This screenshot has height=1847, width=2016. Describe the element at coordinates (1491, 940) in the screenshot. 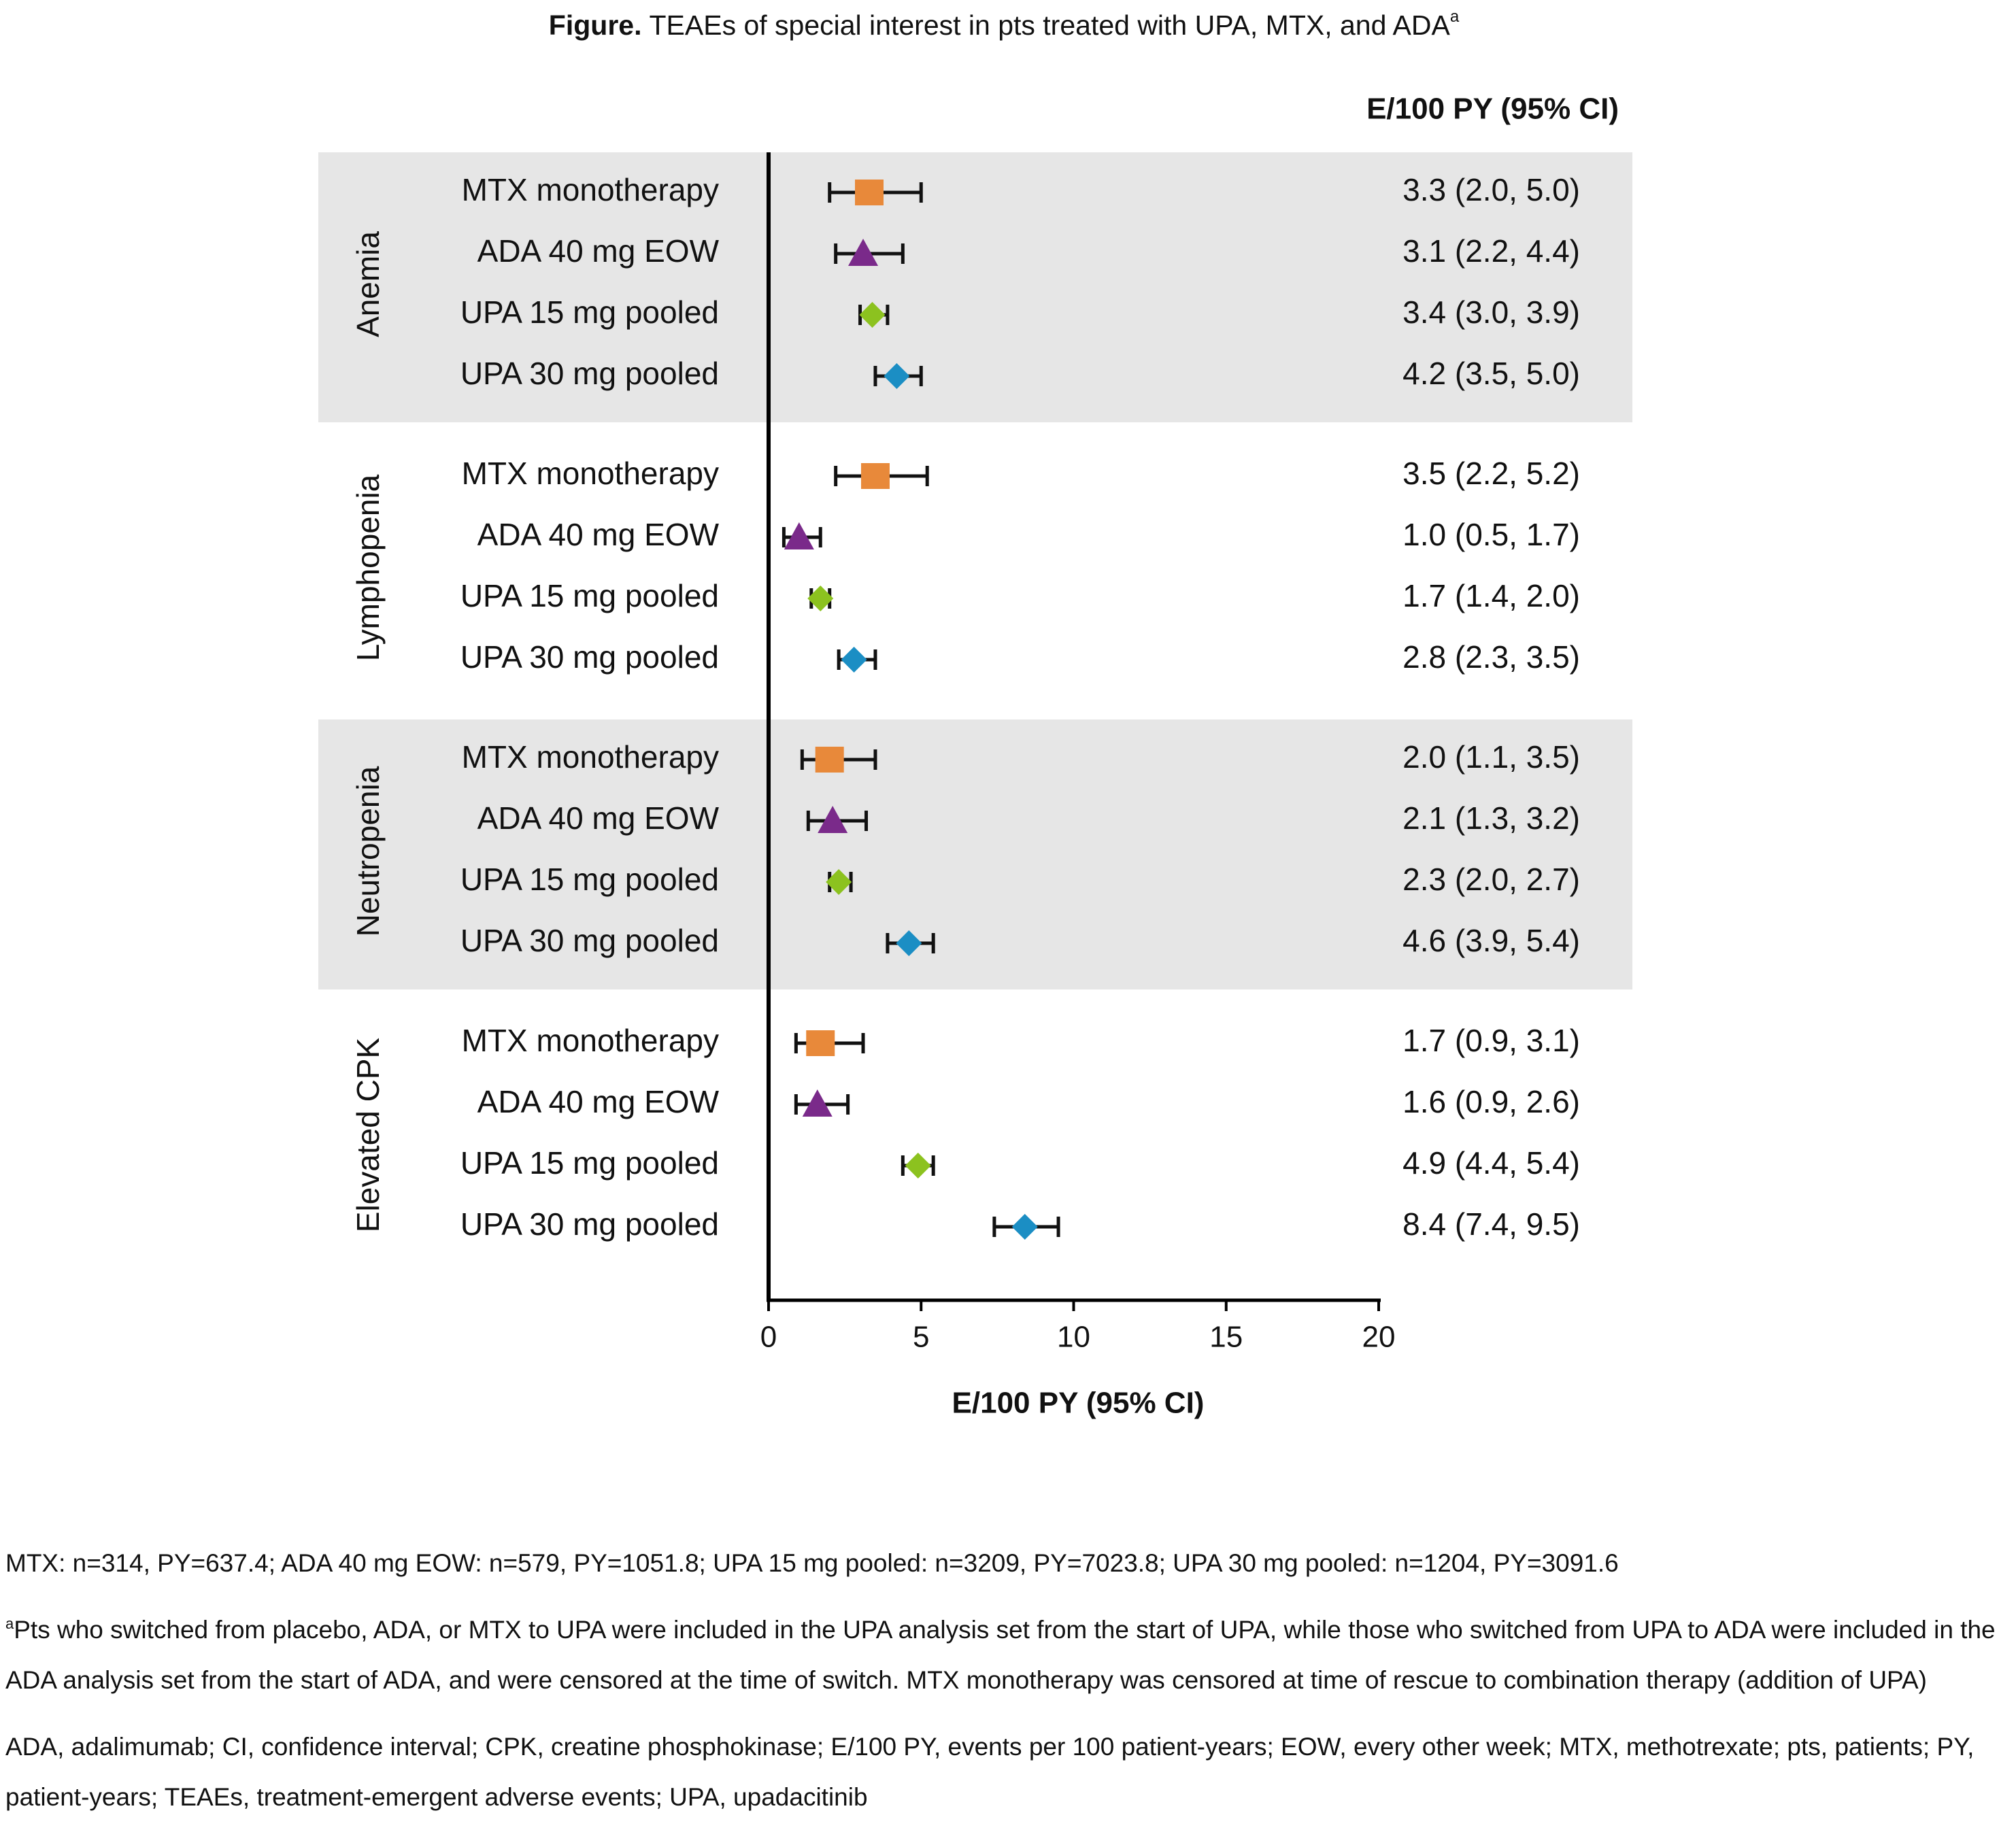

I see `value-label: 4.6 (3.9, 5.4)` at that location.